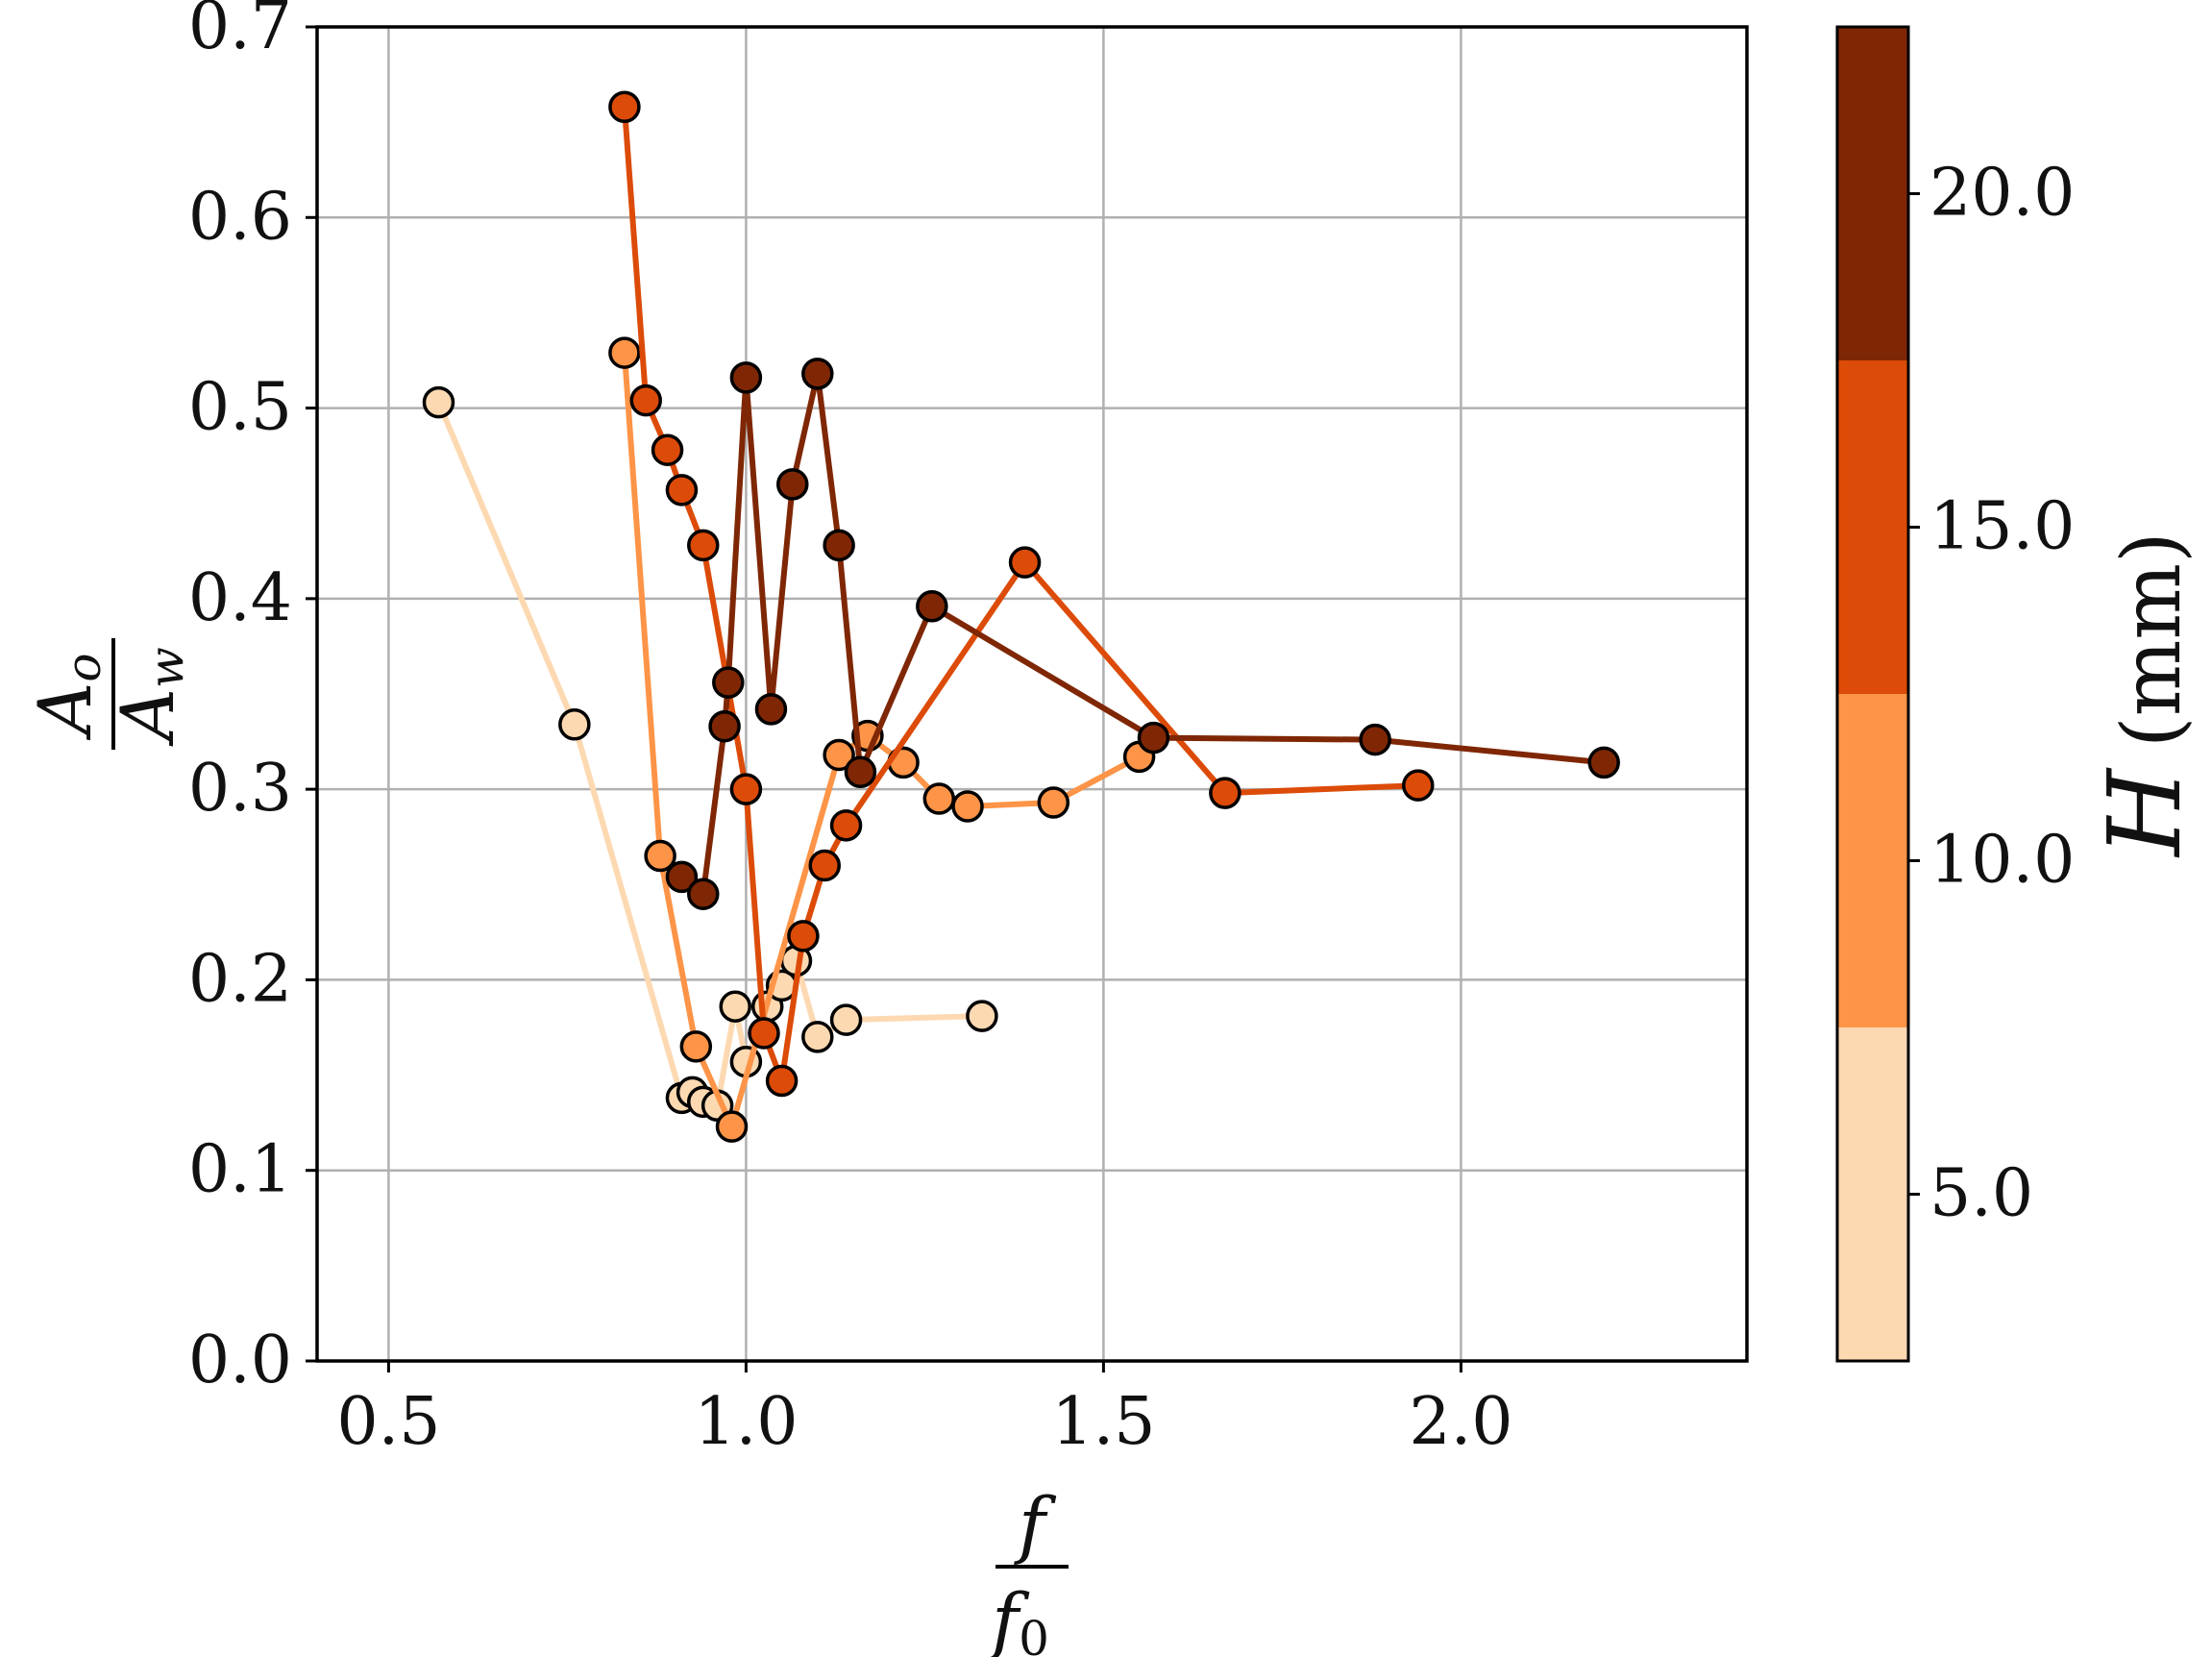 Image resolution: width=2212 pixels, height=1657 pixels. I want to click on colorbar-label: H(mm), so click(2144, 695).